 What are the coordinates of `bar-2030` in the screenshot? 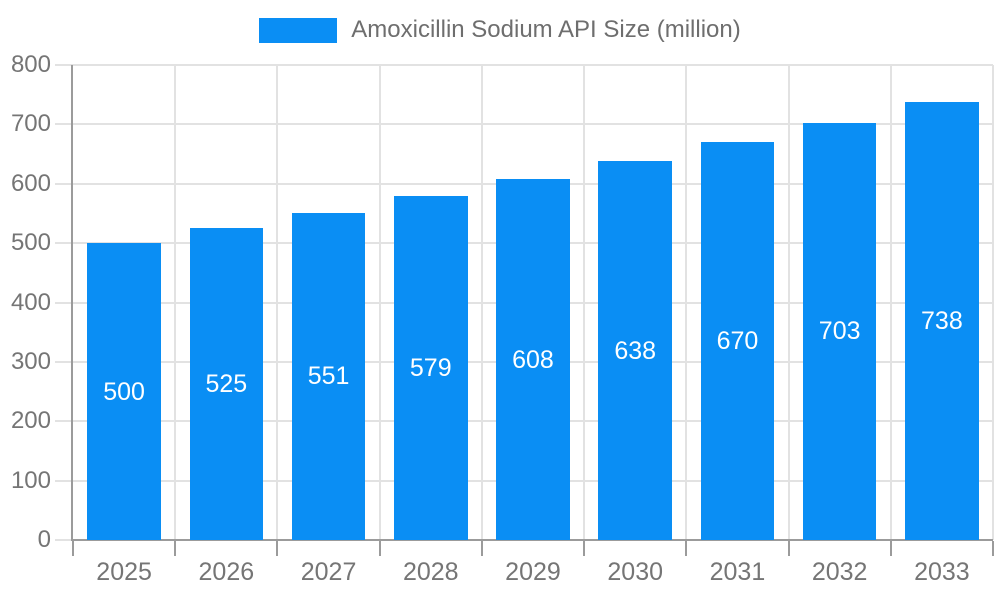 It's located at (635, 350).